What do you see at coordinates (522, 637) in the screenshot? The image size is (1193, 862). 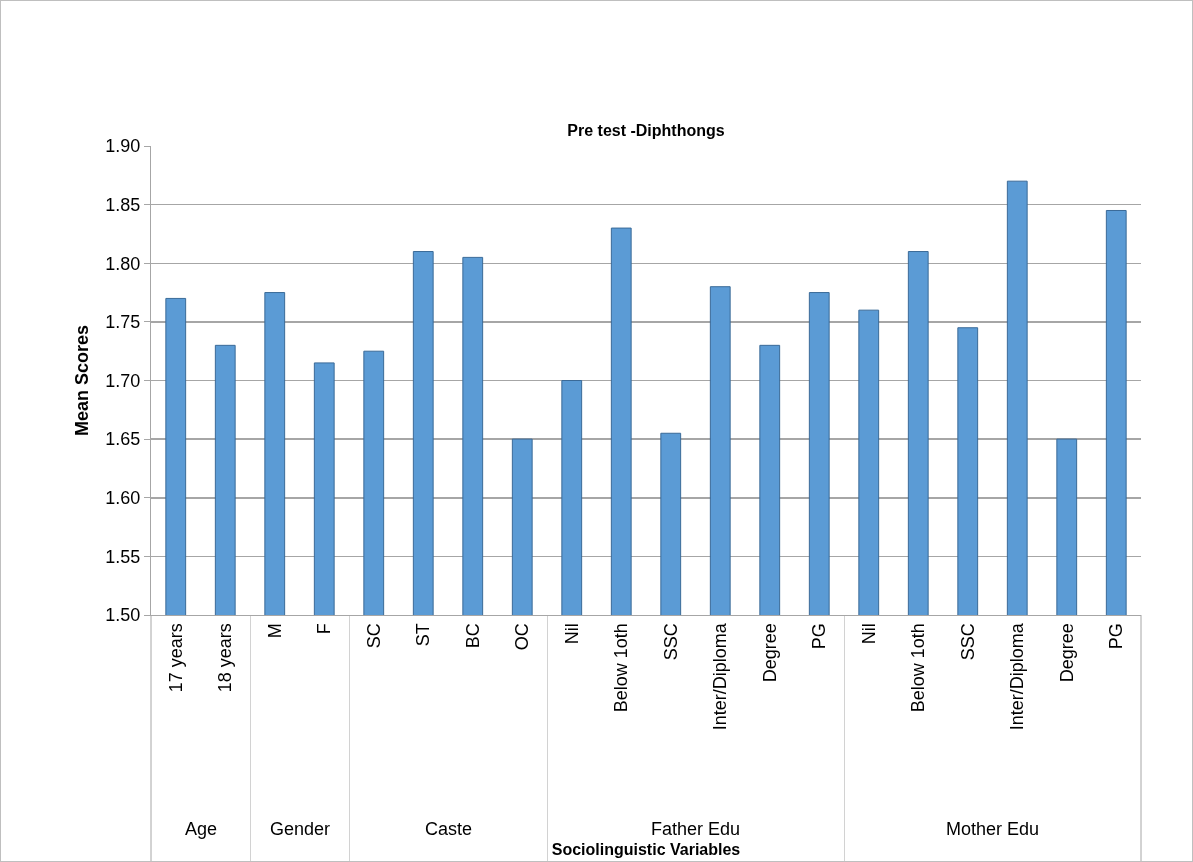 I see `x-tick-label: OC` at bounding box center [522, 637].